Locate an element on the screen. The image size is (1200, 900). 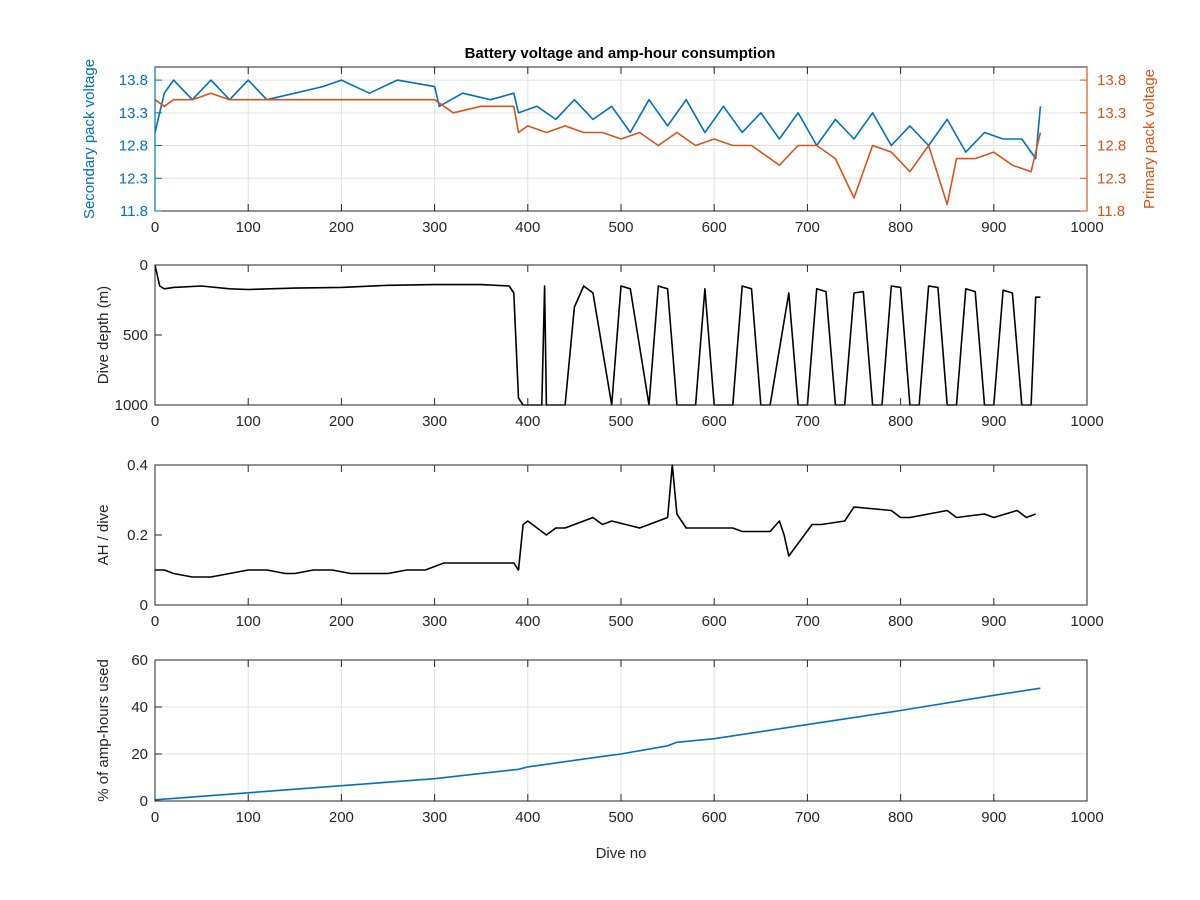
y-right-tick-label: 12.8 is located at coordinates (1111, 146).